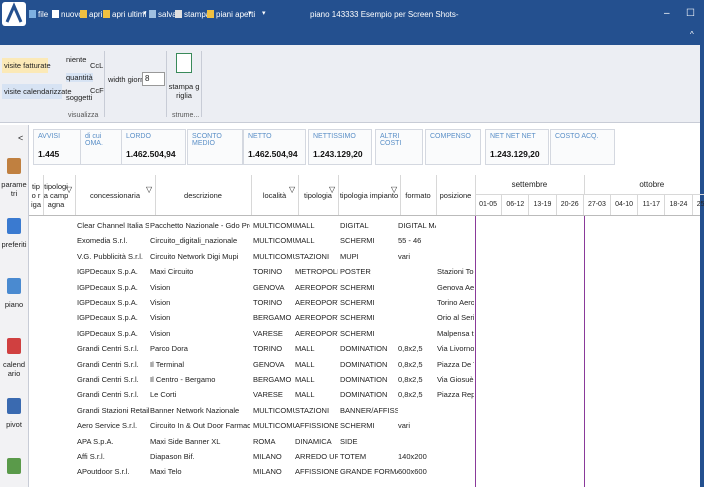 This screenshot has width=704, height=487. Describe the element at coordinates (97, 90) in the screenshot. I see `toggle: CcF` at that location.